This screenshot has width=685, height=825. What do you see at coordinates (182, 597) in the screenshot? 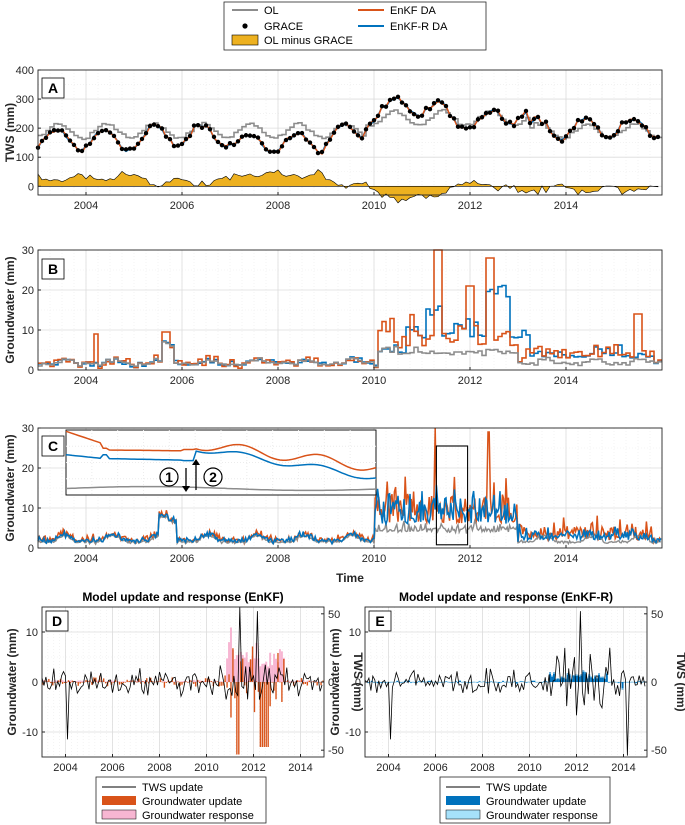
I see `chart-title-D: Model update and response (EnKF)` at bounding box center [182, 597].